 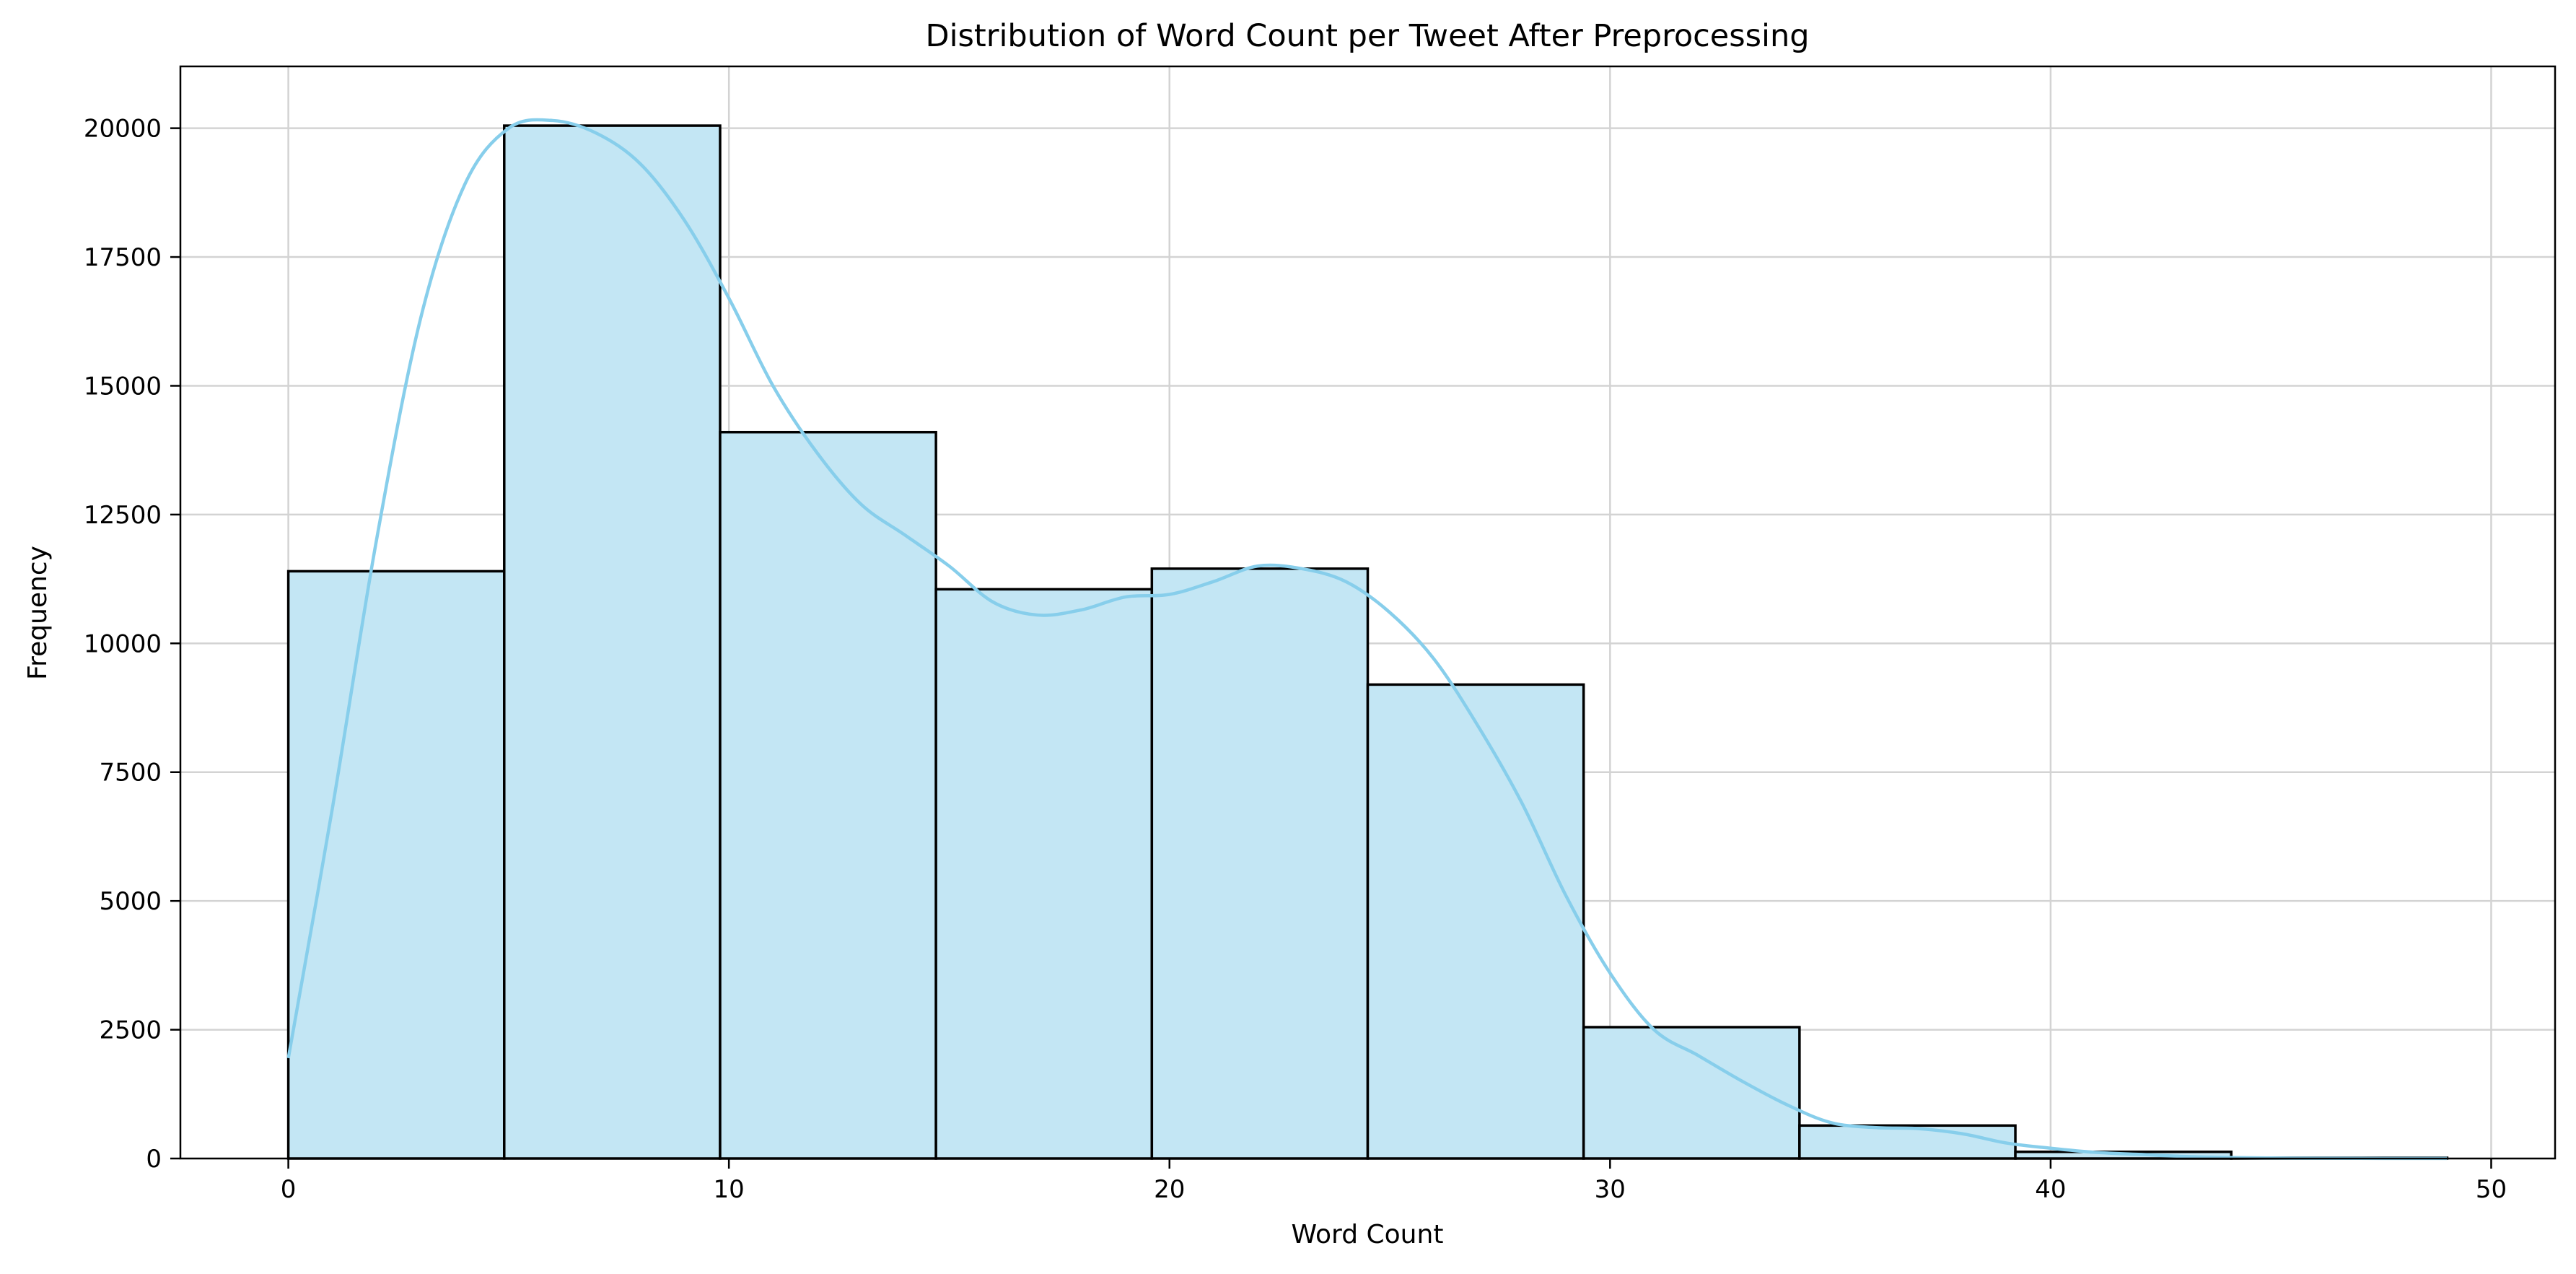 I want to click on y-axis-label: Frequency, so click(x=38, y=613).